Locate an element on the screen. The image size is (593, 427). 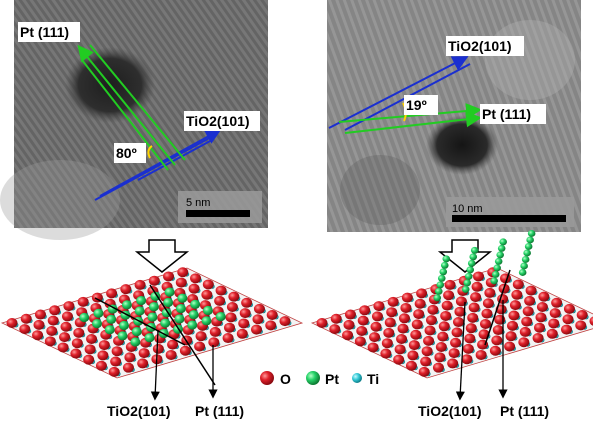
bottom-left-tio2-label: TiO2(101) is located at coordinates (139, 411).